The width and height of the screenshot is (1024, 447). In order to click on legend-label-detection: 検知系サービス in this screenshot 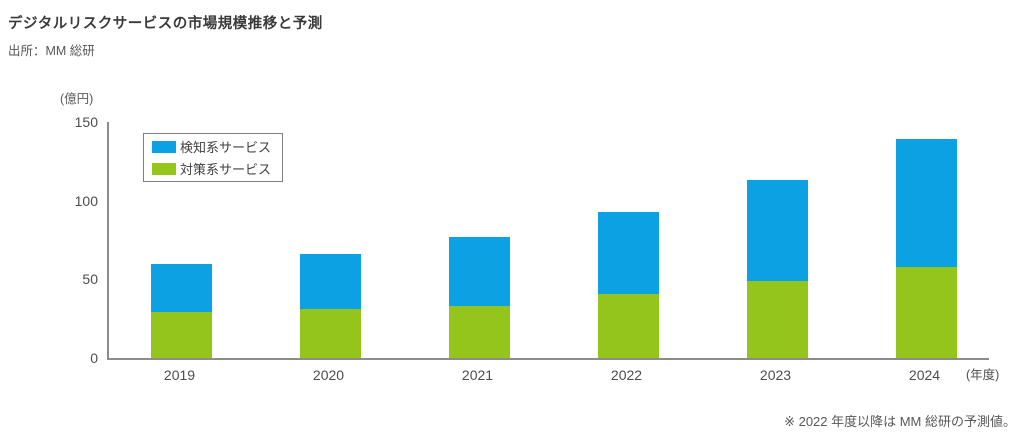, I will do `click(226, 147)`.